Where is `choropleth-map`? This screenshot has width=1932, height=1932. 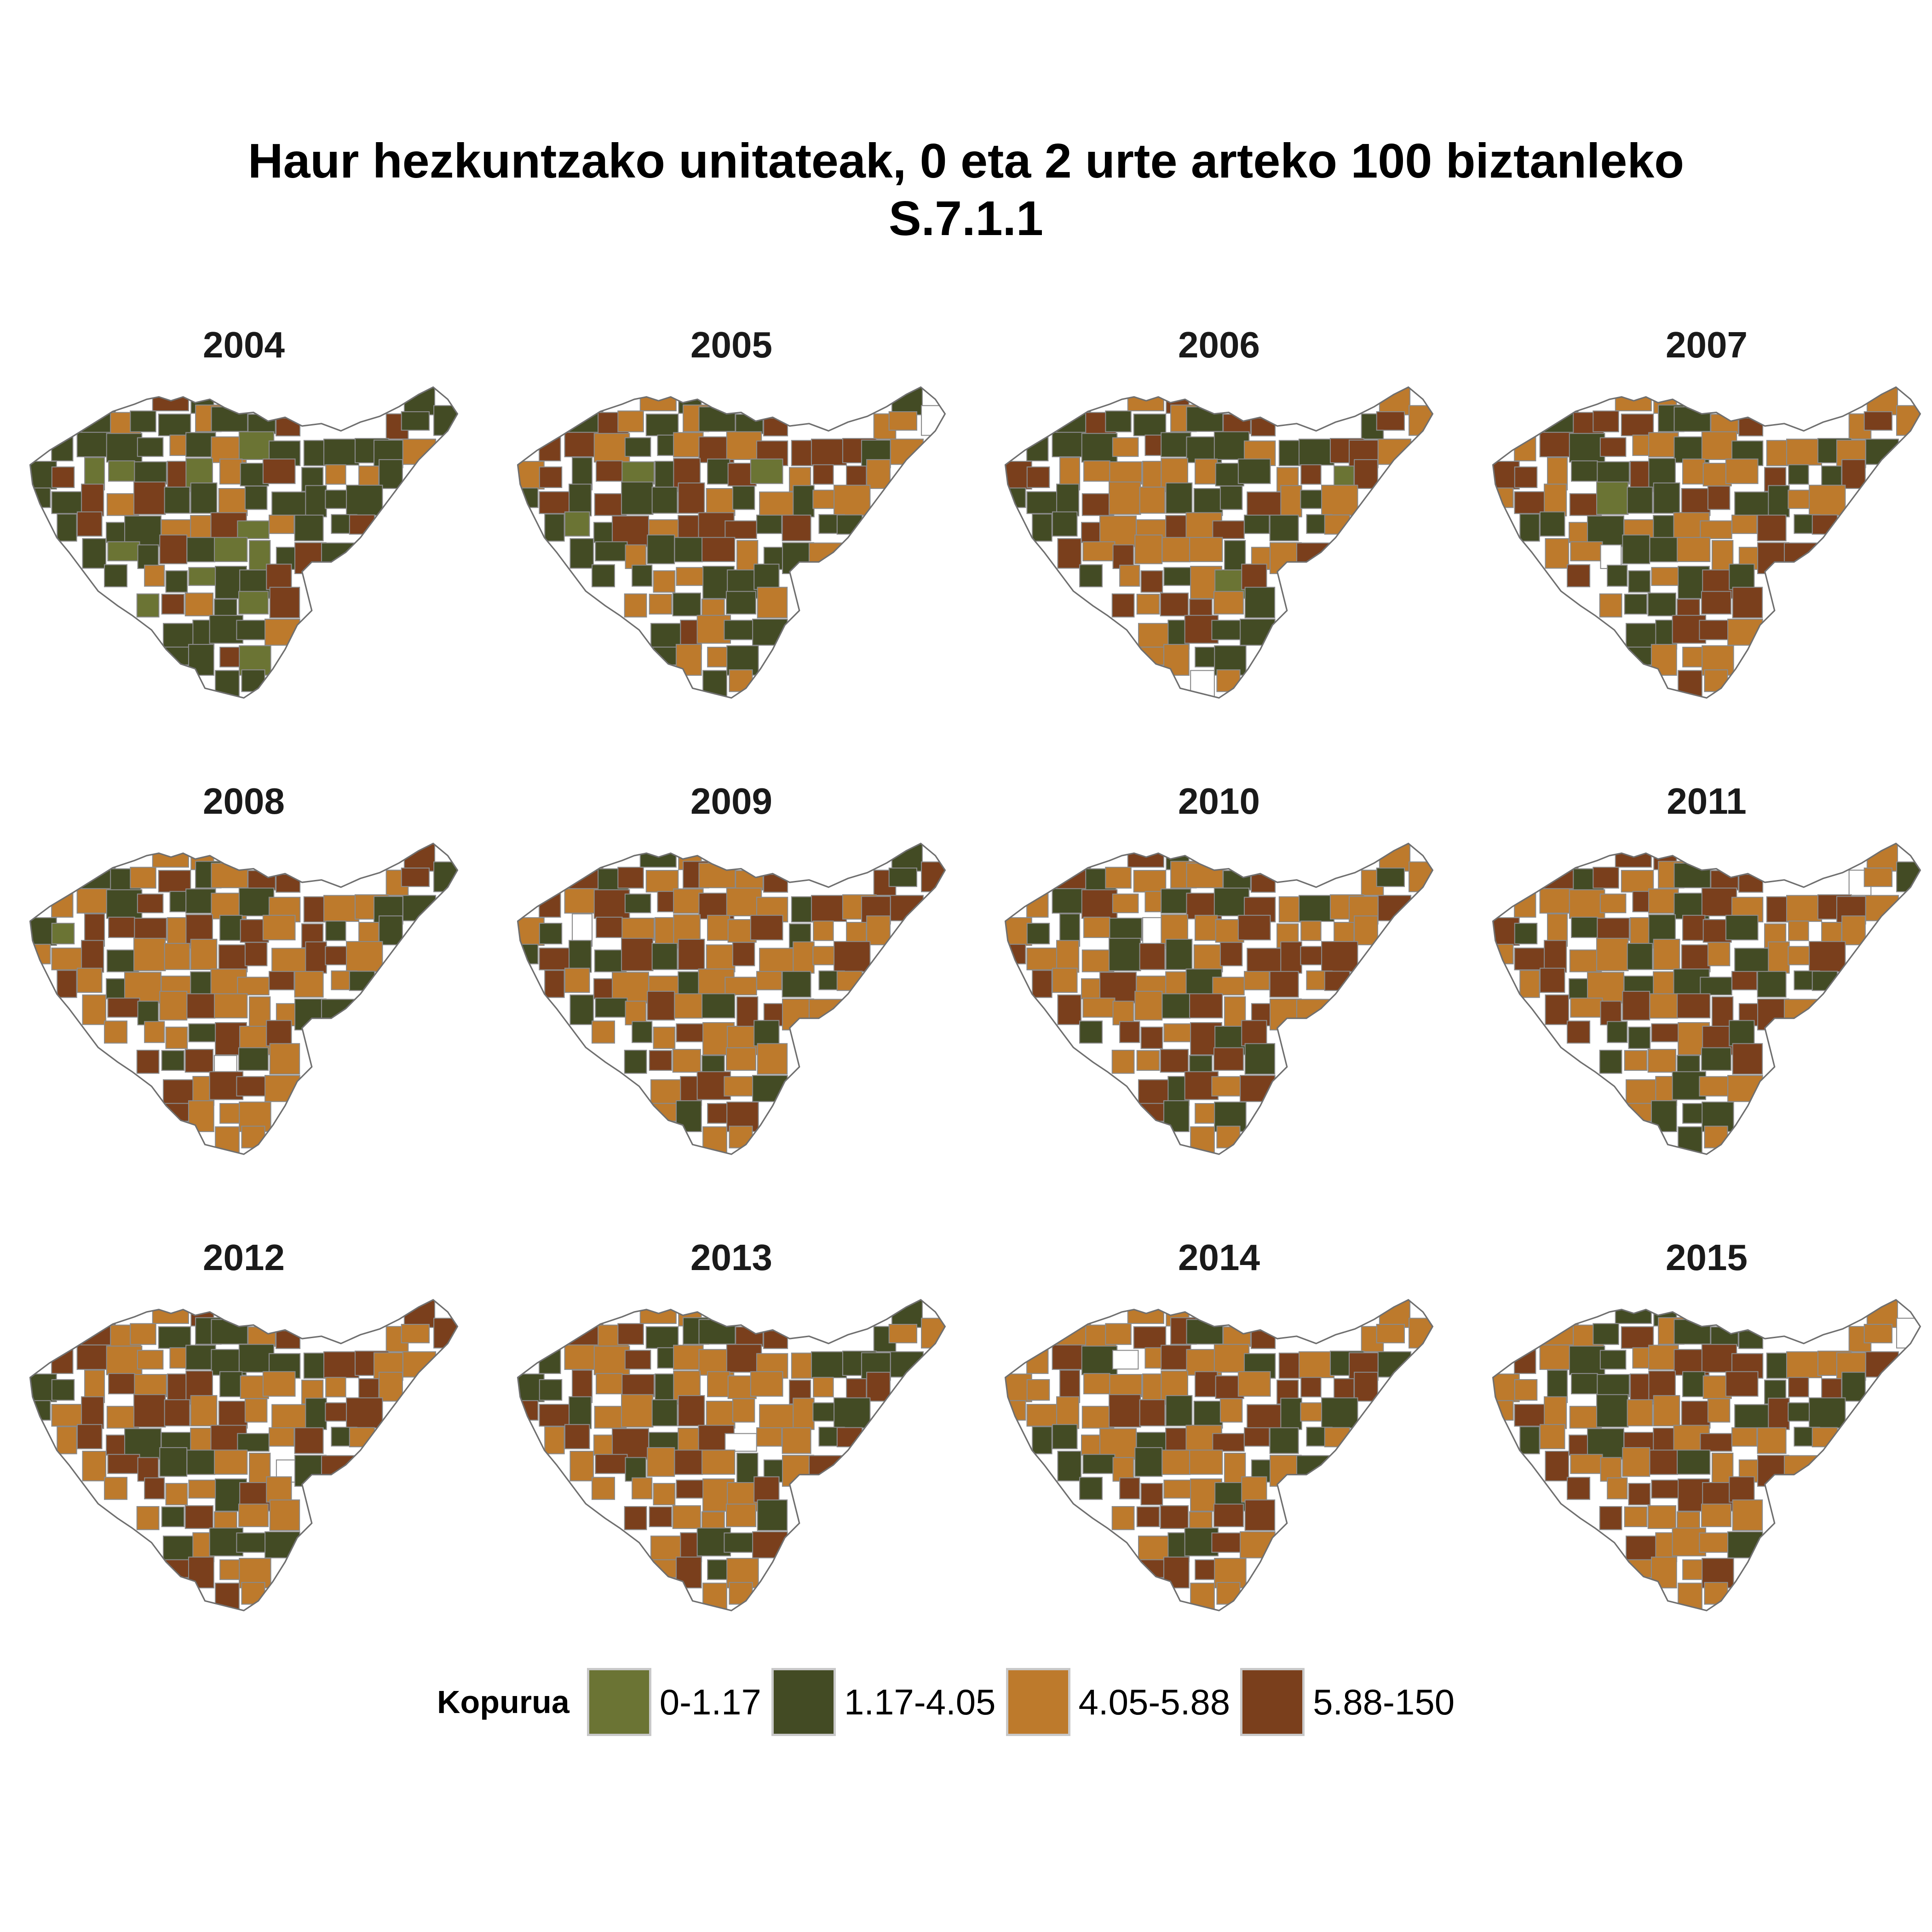
choropleth-map is located at coordinates (244, 542).